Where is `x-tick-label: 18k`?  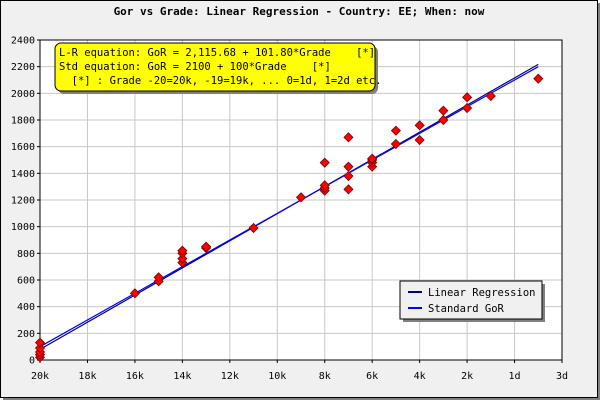
x-tick-label: 18k is located at coordinates (87, 376).